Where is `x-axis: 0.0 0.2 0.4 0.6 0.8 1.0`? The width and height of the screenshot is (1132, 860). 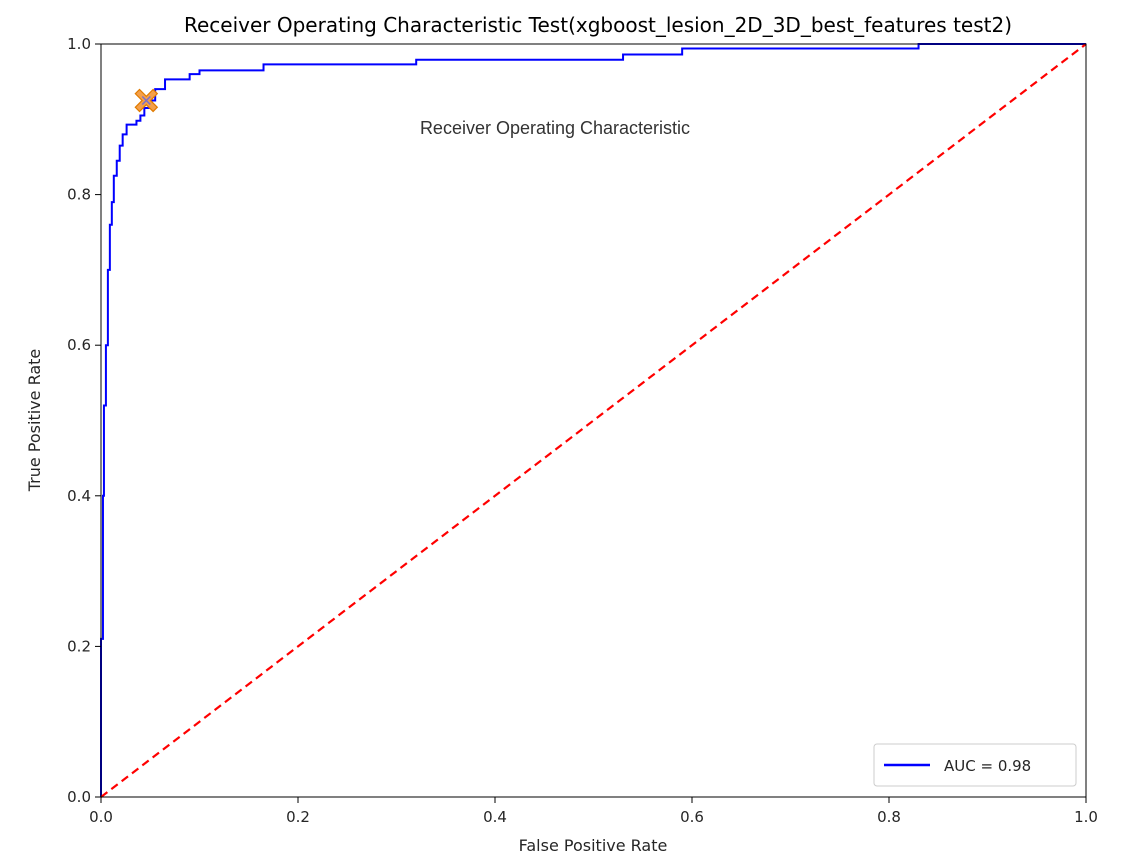 x-axis: 0.0 0.2 0.4 0.6 0.8 1.0 is located at coordinates (593, 811).